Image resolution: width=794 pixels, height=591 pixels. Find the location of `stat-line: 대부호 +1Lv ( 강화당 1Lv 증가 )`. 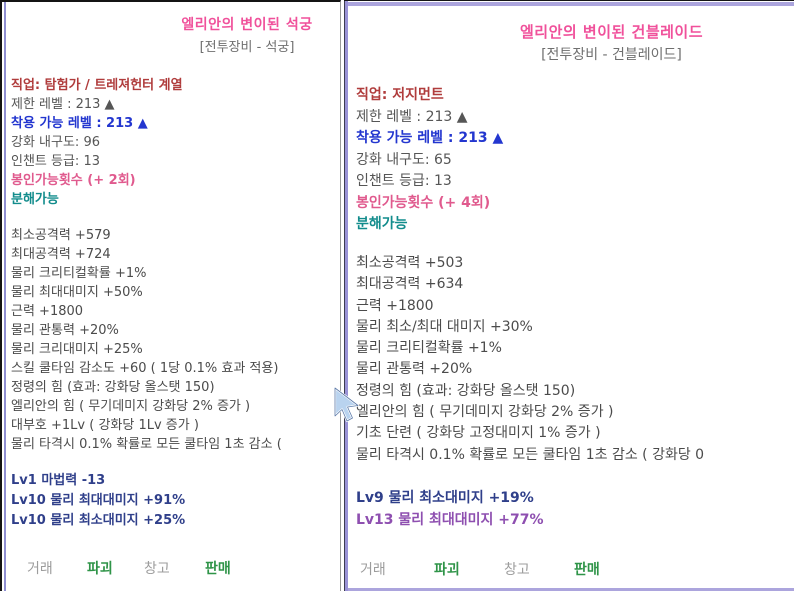

stat-line: 대부호 +1Lv ( 강화당 1Lv 증가 ) is located at coordinates (105, 425).